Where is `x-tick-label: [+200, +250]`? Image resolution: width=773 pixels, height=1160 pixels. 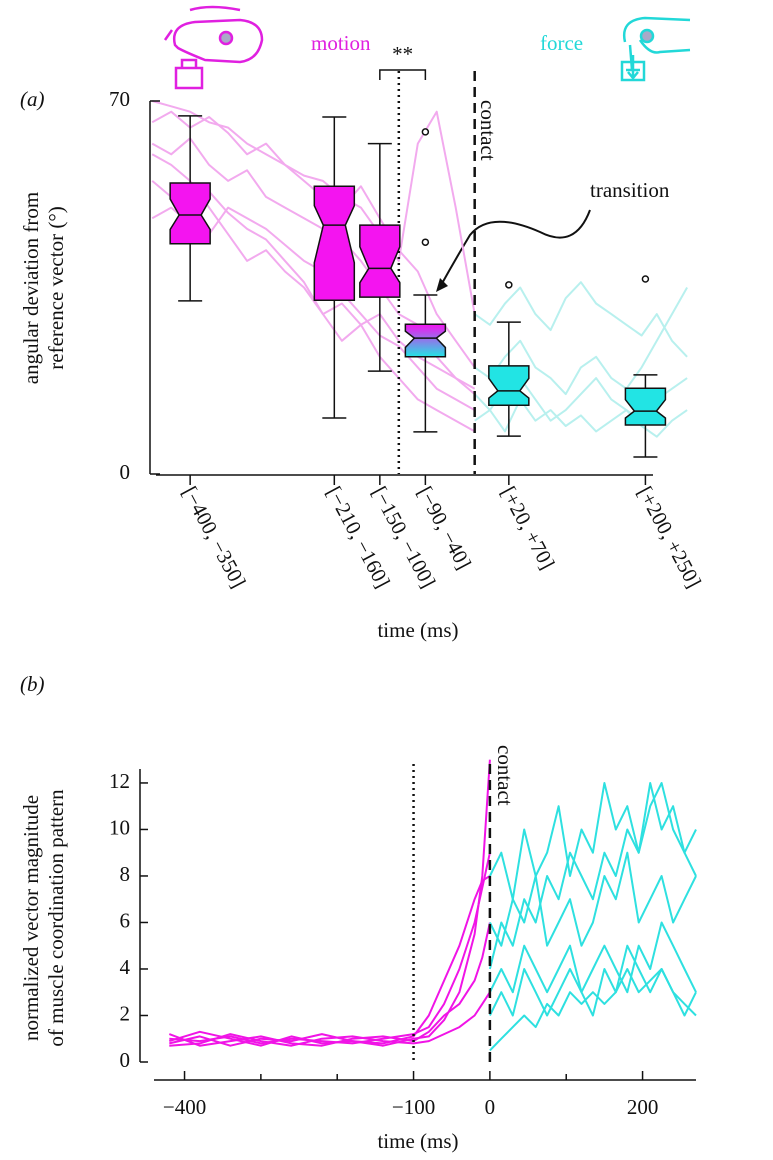 x-tick-label: [+200, +250] is located at coordinates (669, 536).